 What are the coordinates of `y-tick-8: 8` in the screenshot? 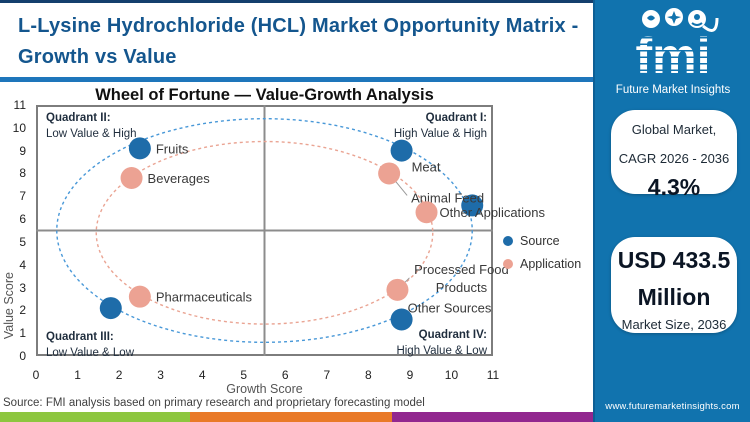 It's located at (22, 173).